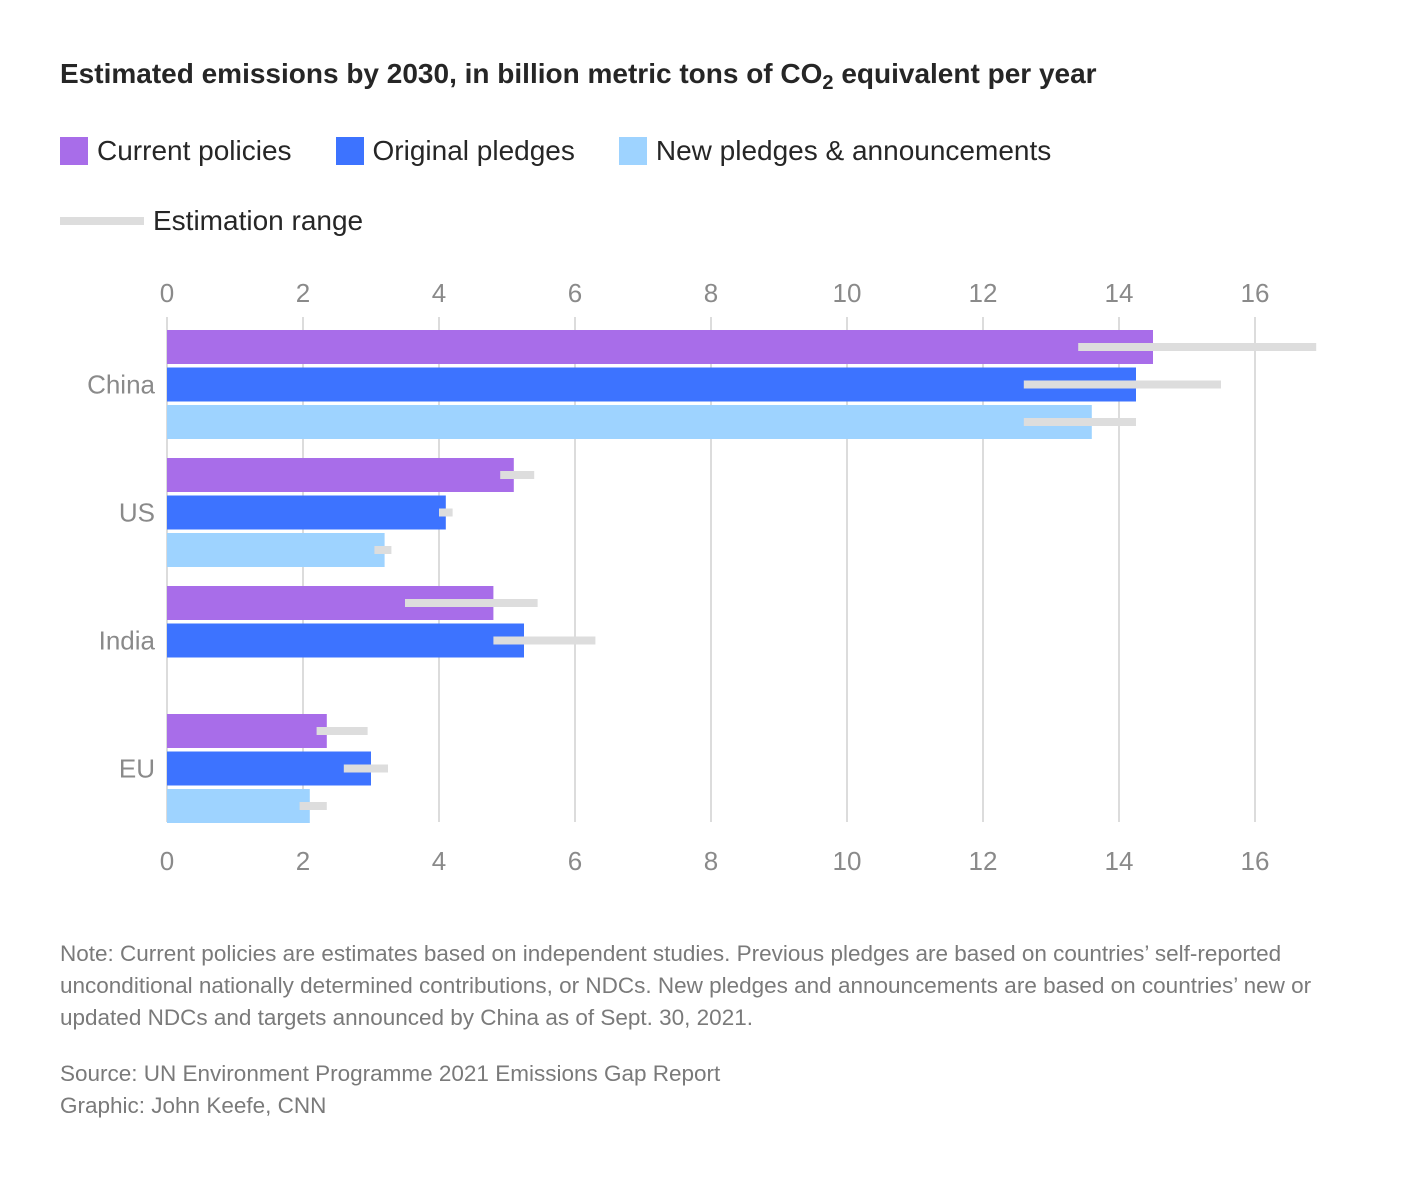  Describe the element at coordinates (194, 150) in the screenshot. I see `legend-label-current: Current policies` at that location.